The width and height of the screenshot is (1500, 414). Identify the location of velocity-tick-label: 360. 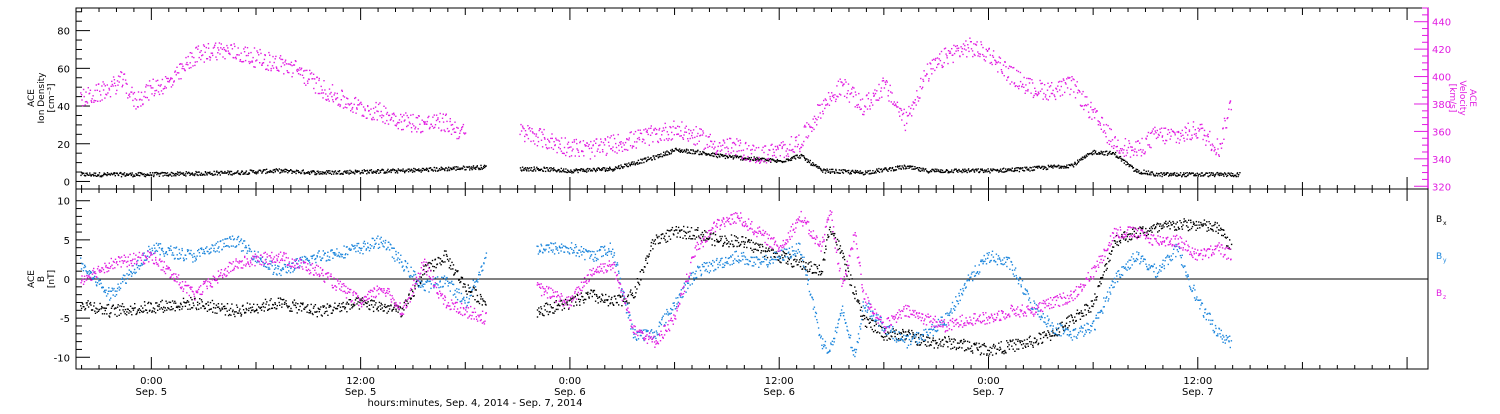
(1441, 132).